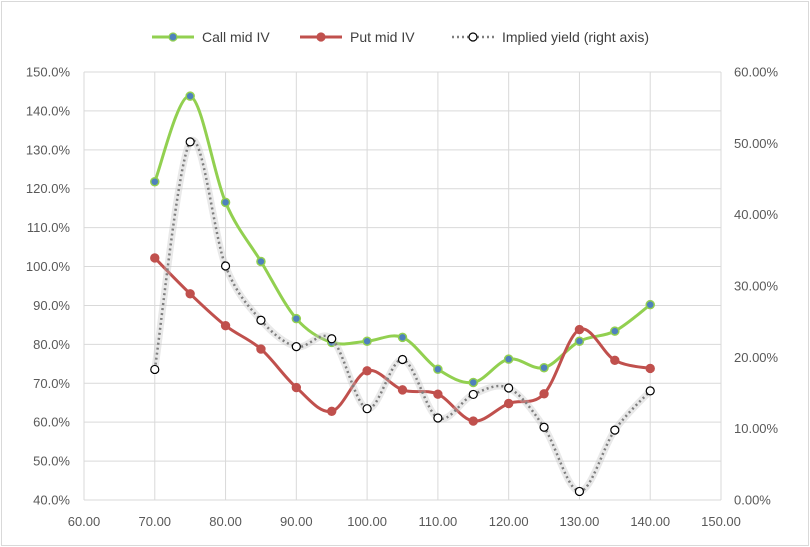 The width and height of the screenshot is (810, 547). What do you see at coordinates (48, 149) in the screenshot?
I see `y-tick-label: 130.0%` at bounding box center [48, 149].